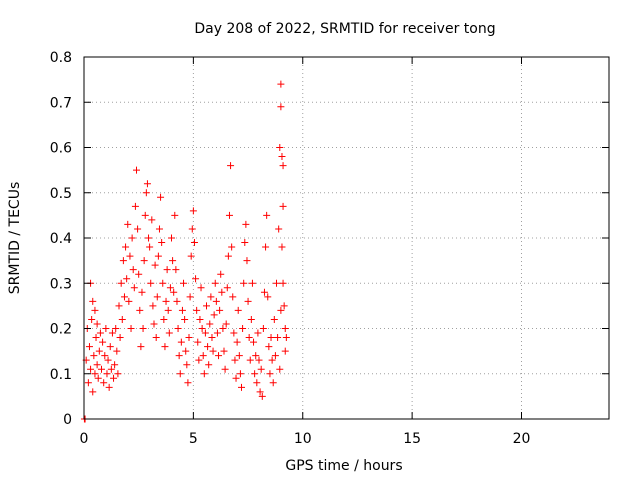  What do you see at coordinates (61, 375) in the screenshot?
I see `y-tick-label: 0.1` at bounding box center [61, 375].